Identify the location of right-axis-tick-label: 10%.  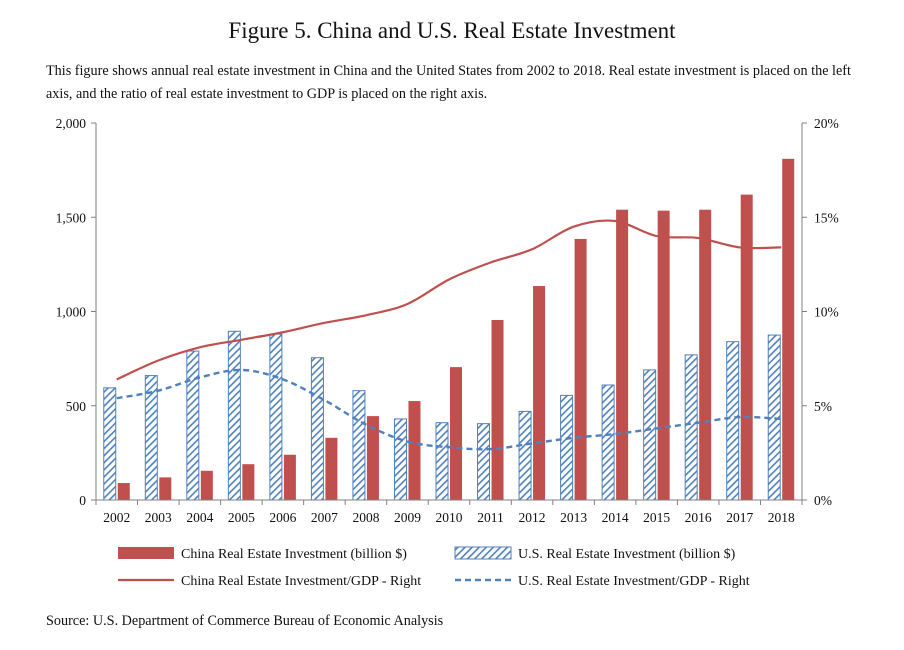
(826, 312).